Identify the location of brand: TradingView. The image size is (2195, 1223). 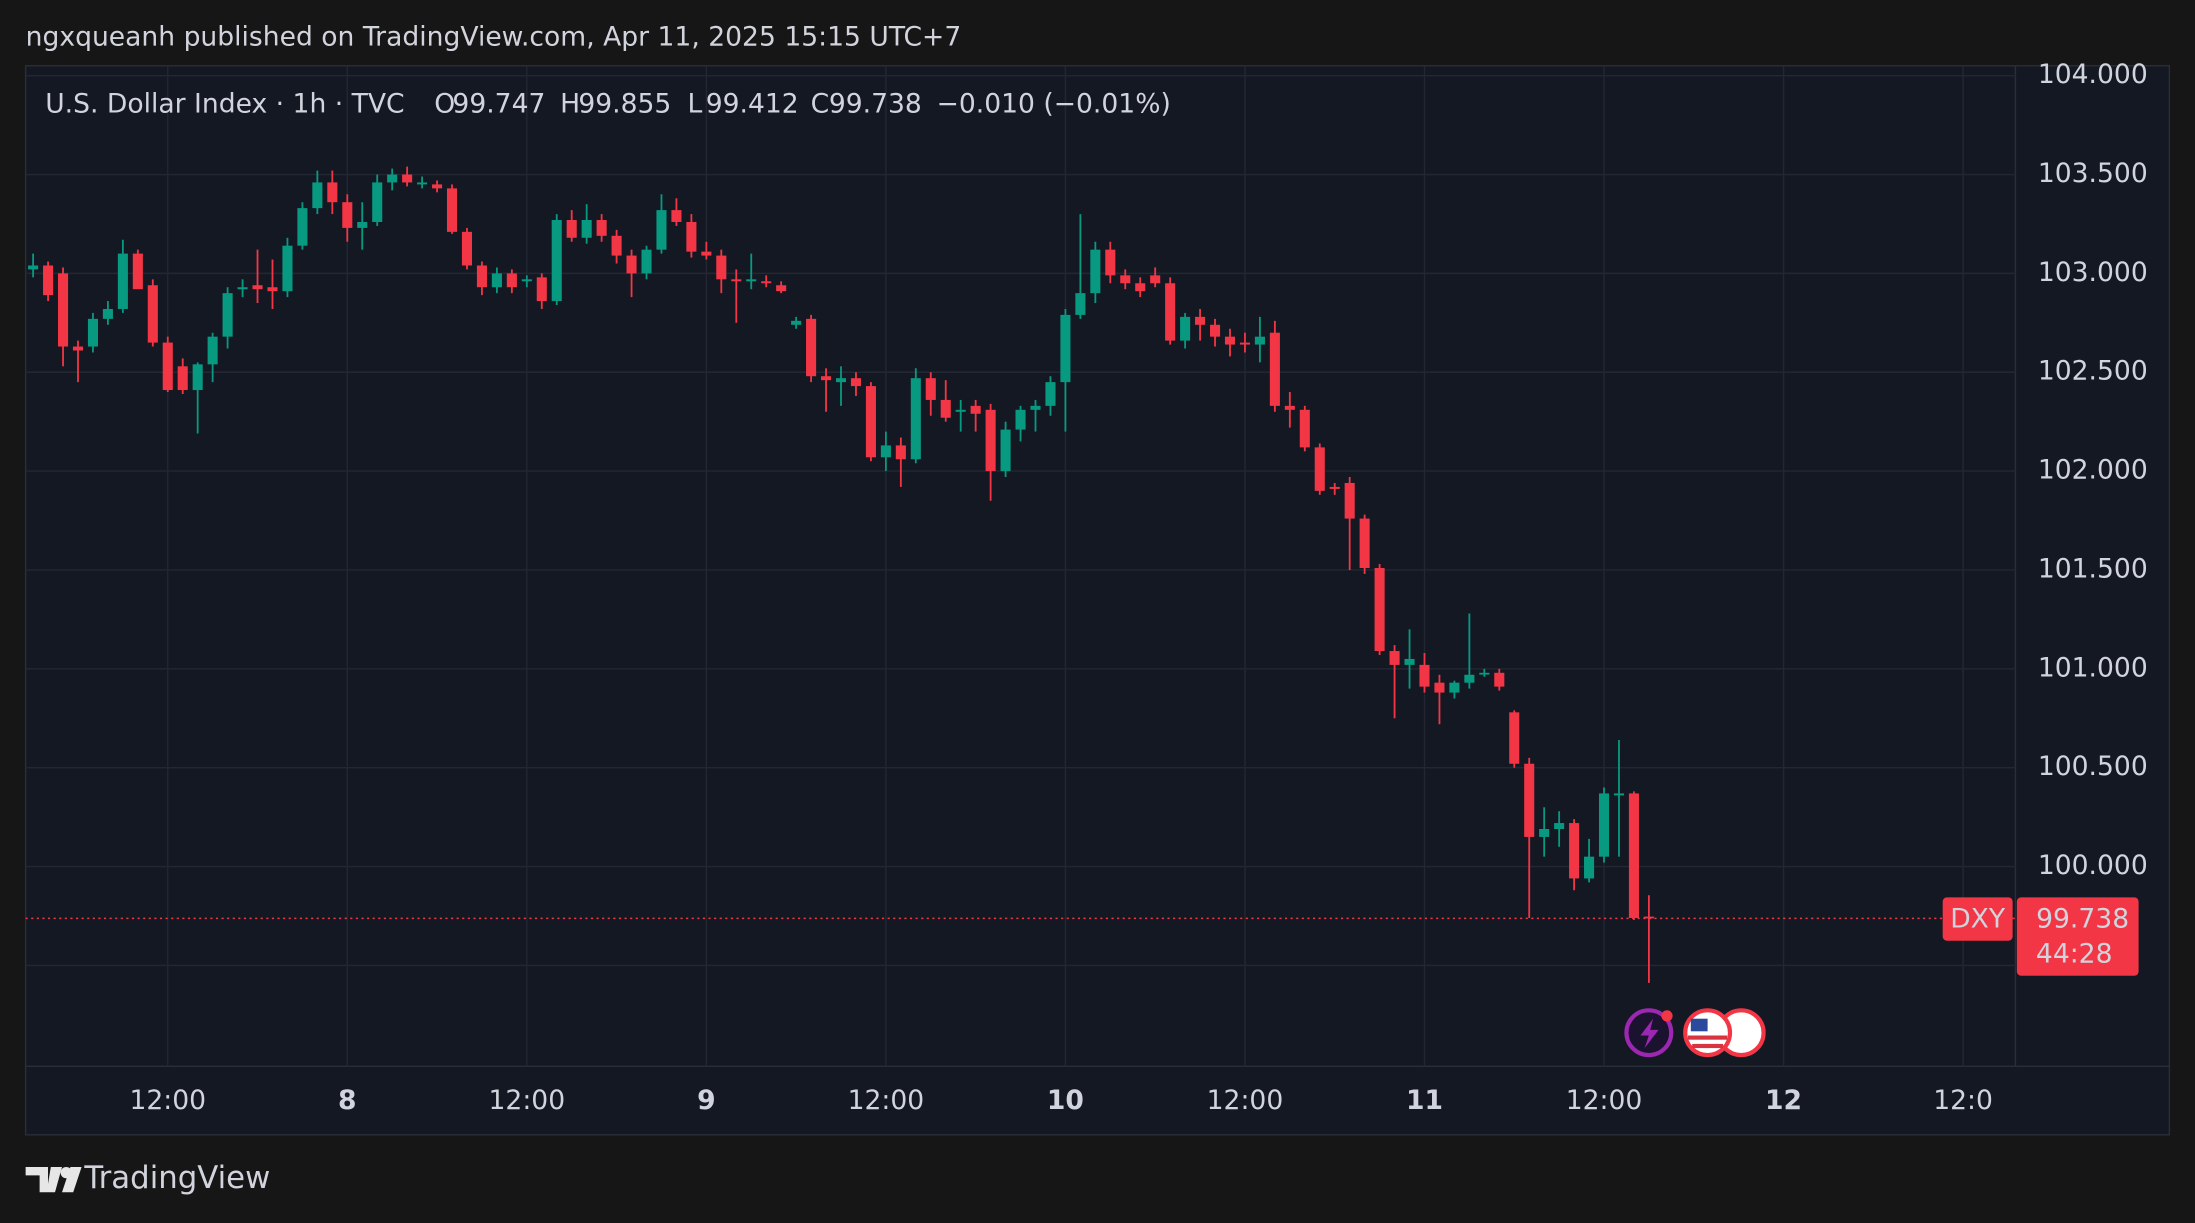
(147, 1178).